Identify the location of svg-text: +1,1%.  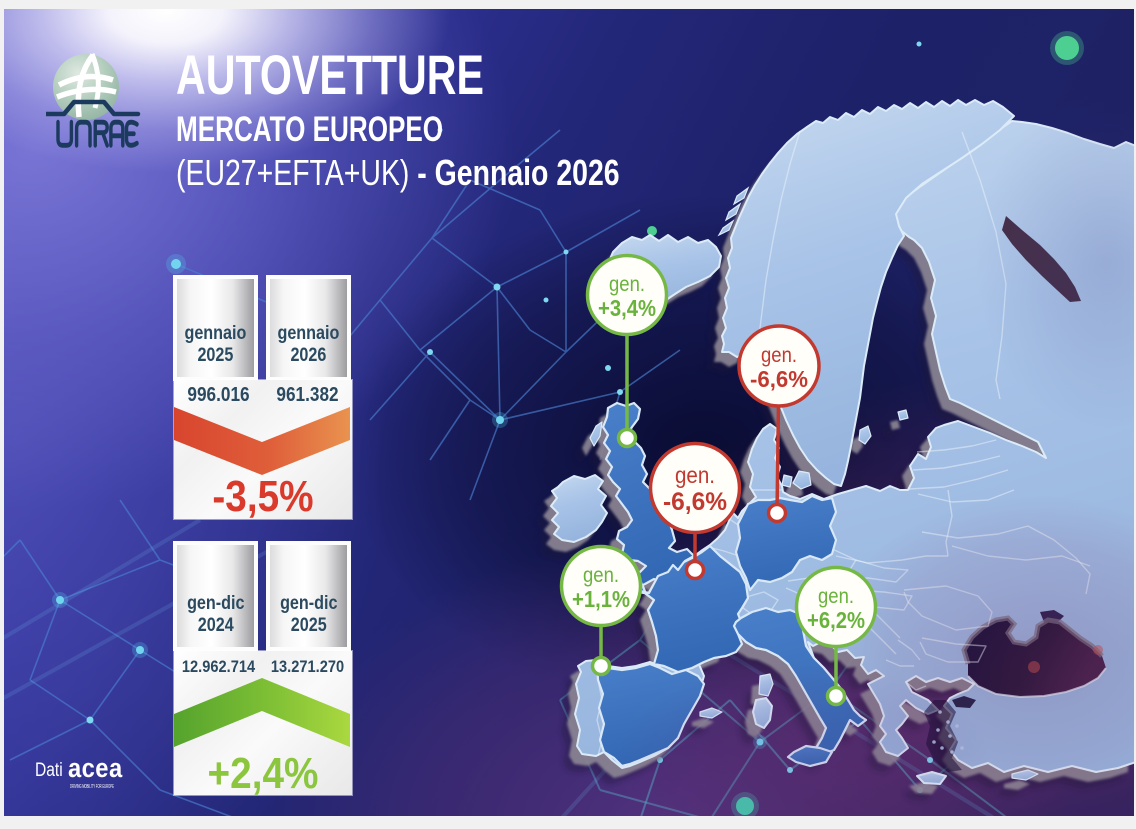
(601, 599).